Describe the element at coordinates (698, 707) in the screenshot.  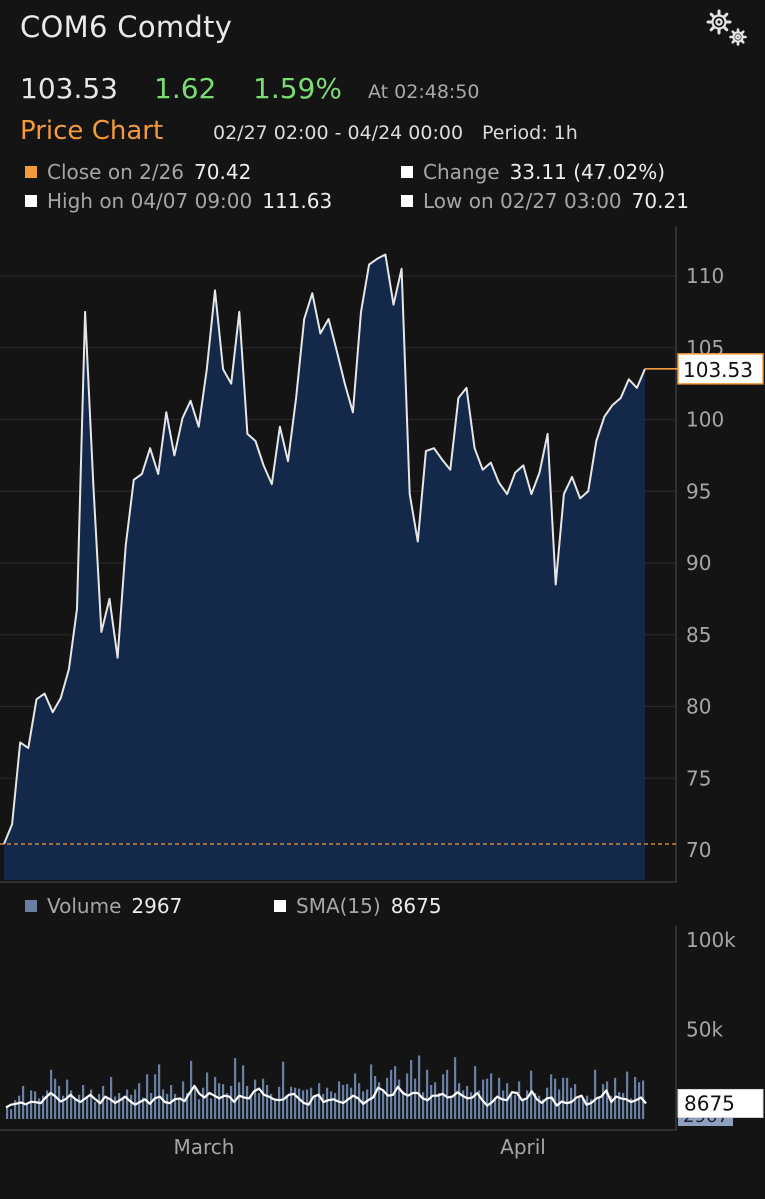
I see `y-tick-label: 80` at that location.